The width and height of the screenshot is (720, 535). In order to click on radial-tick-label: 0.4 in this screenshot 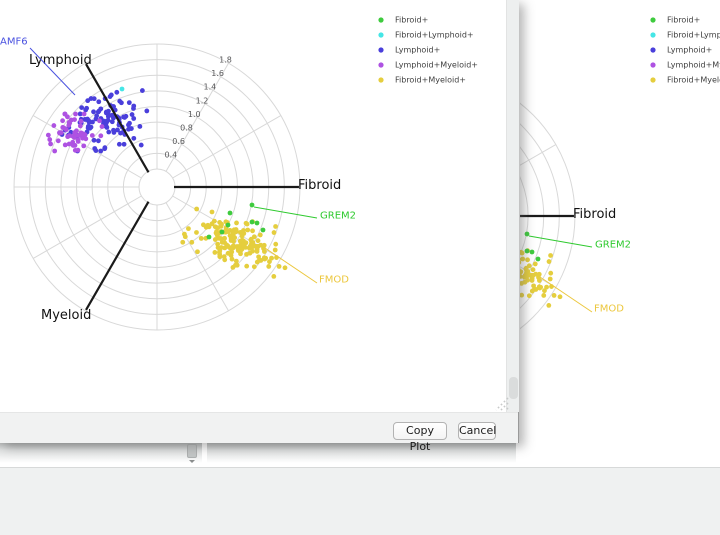, I will do `click(170, 154)`.